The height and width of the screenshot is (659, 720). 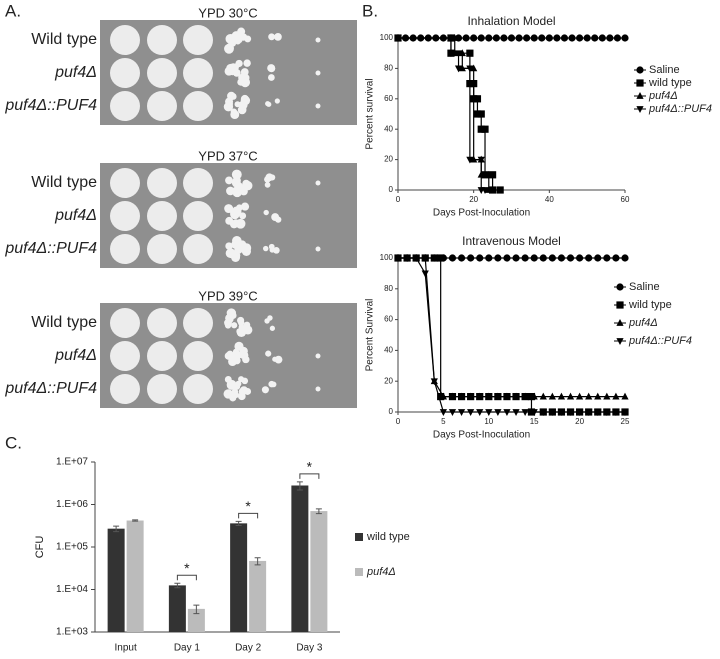 What do you see at coordinates (644, 287) in the screenshot?
I see `legend-label: Saline` at bounding box center [644, 287].